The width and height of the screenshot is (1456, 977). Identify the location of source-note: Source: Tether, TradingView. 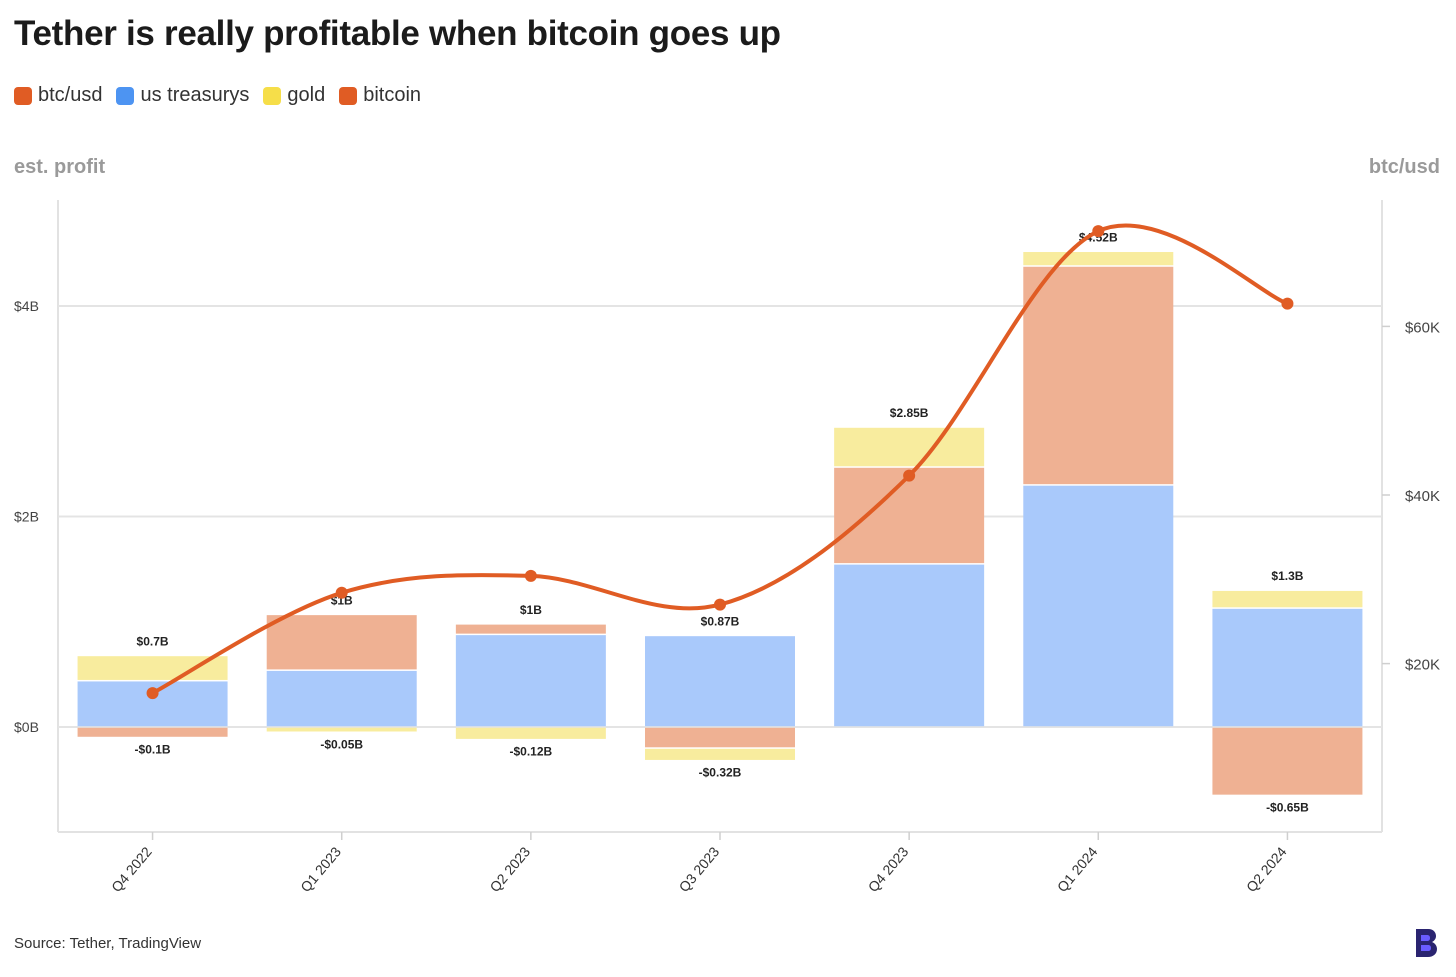
(108, 943).